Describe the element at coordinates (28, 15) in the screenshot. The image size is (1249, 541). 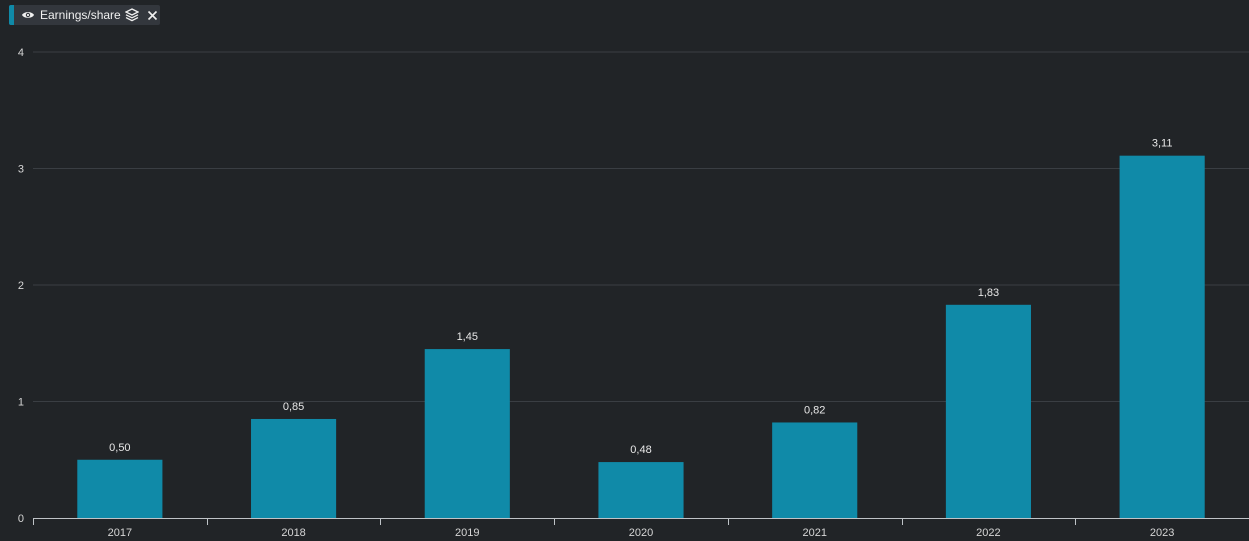
I see `eye-icon` at that location.